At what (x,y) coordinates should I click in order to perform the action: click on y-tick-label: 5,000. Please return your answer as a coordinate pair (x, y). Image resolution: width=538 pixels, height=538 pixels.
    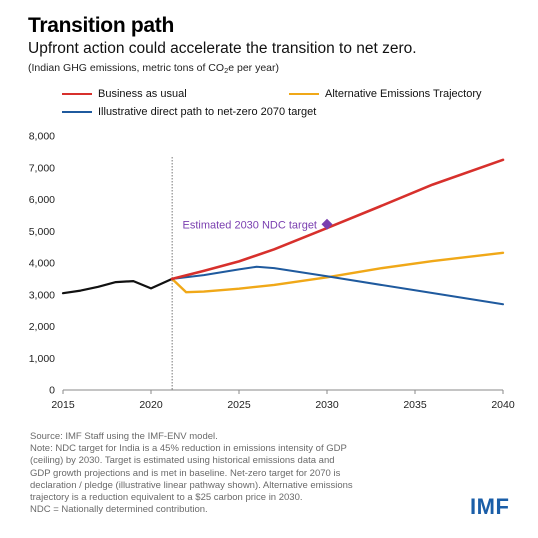
    Looking at the image, I should click on (42, 232).